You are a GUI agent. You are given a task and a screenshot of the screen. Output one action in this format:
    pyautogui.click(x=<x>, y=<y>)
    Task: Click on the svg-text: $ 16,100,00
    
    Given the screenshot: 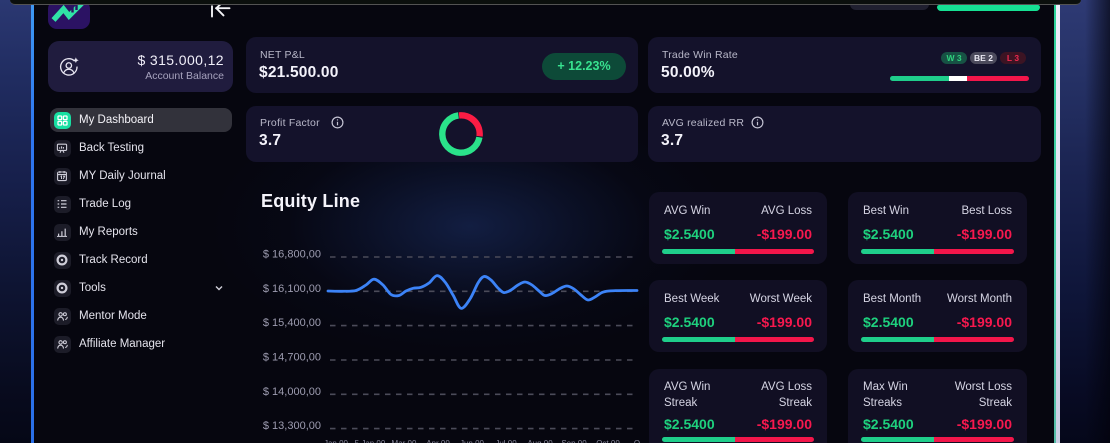 What is the action you would take?
    pyautogui.click(x=292, y=289)
    